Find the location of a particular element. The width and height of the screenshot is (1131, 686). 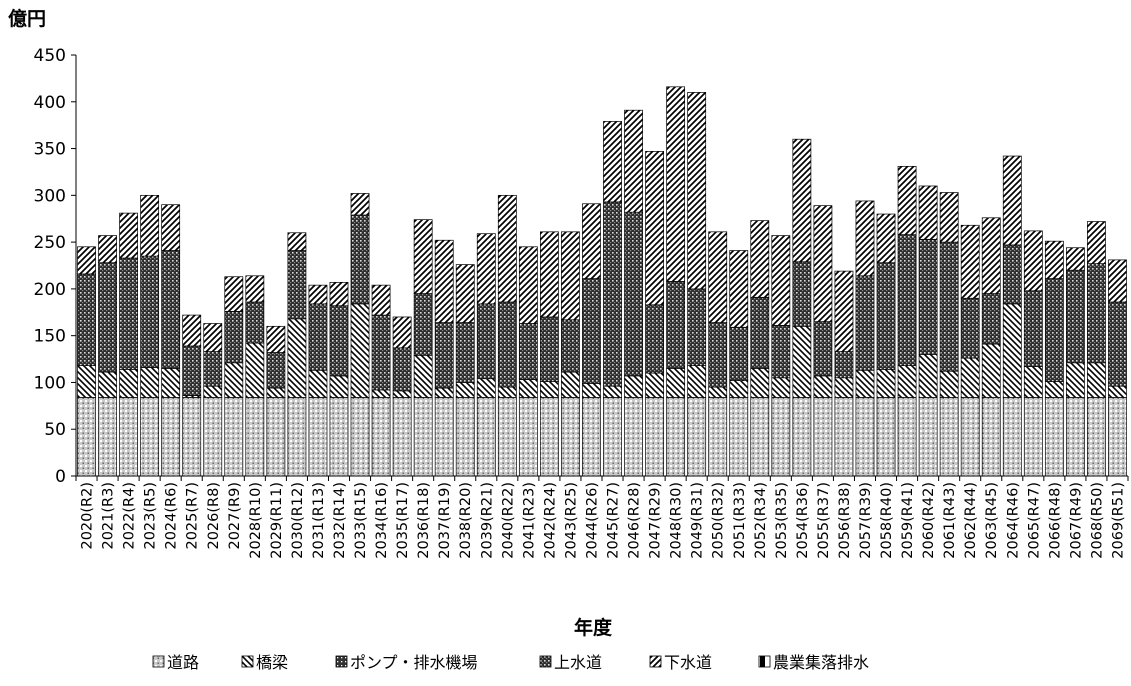

x-tick-label: 2040(R22) is located at coordinates (508, 520).